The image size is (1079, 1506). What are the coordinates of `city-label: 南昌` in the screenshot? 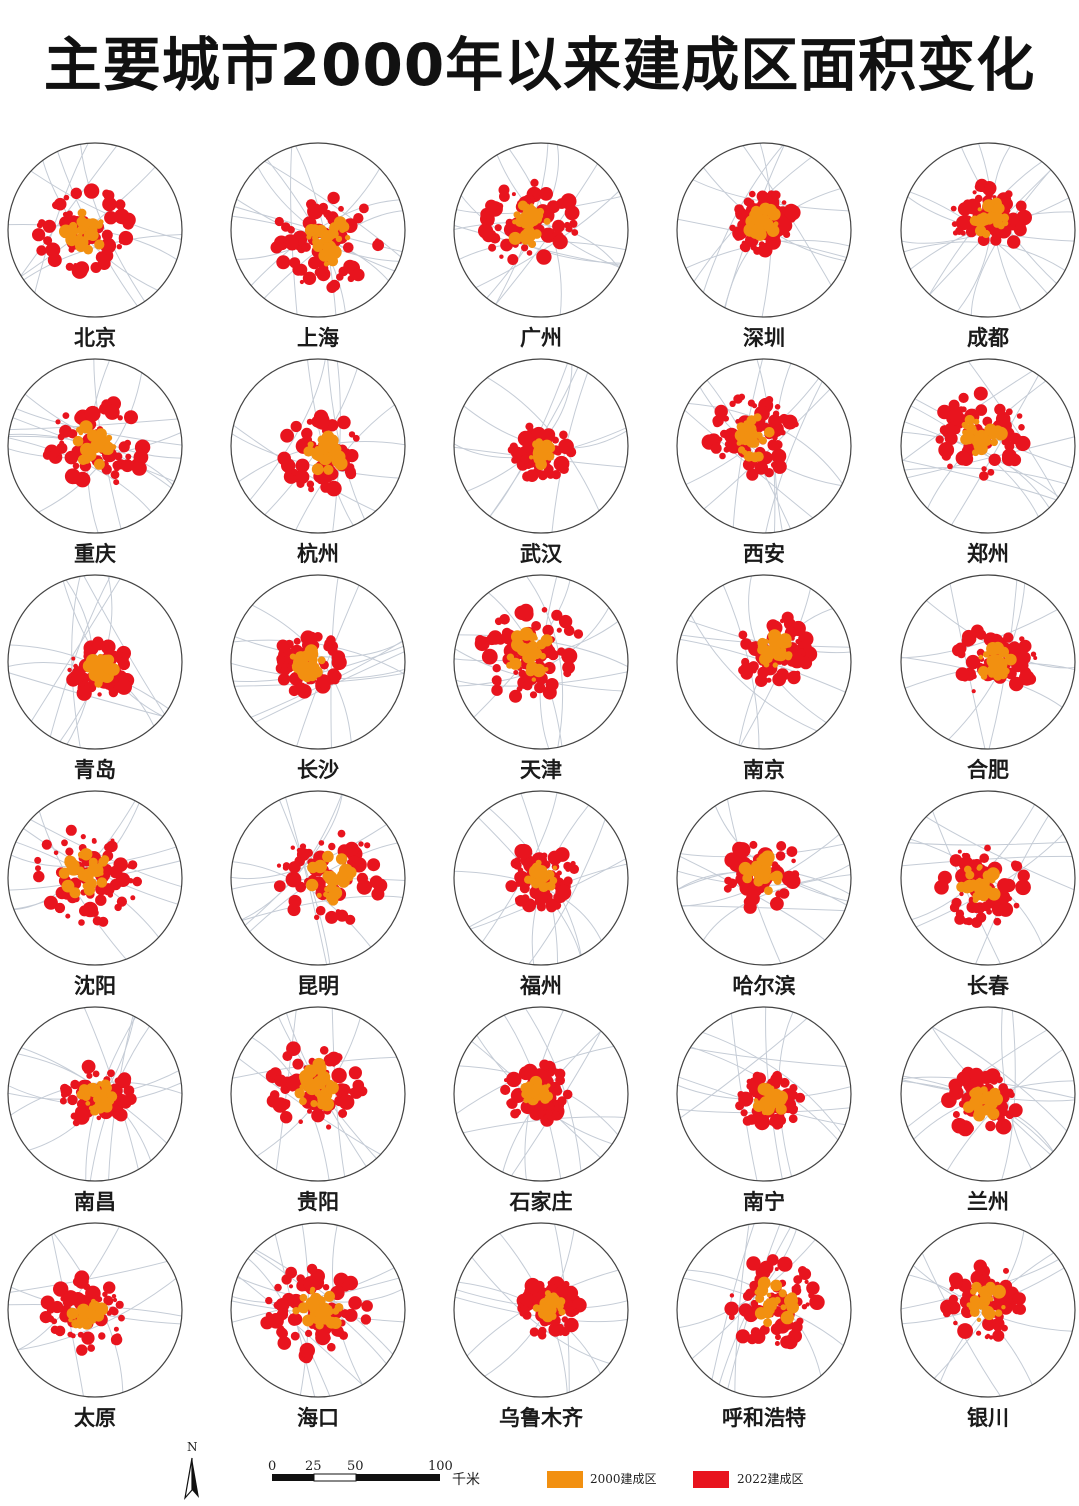 It's located at (95, 1202).